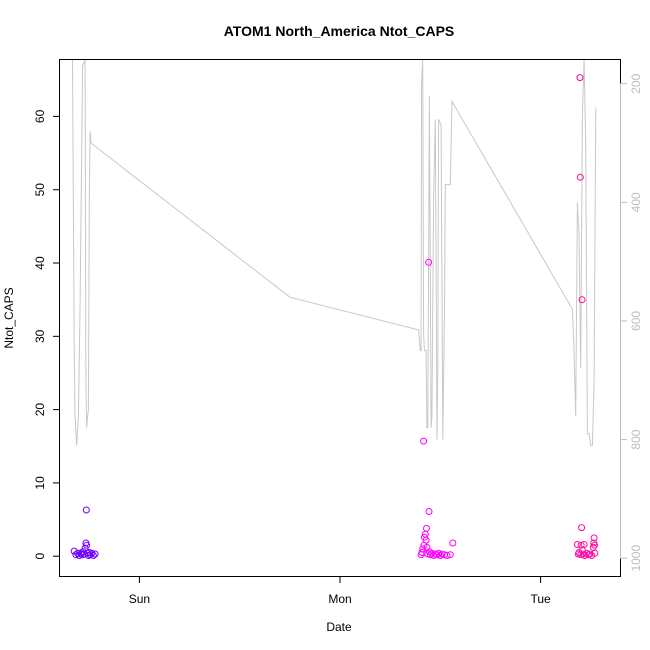 Image resolution: width=650 pixels, height=650 pixels. I want to click on y2-tick-label: 1000, so click(636, 558).